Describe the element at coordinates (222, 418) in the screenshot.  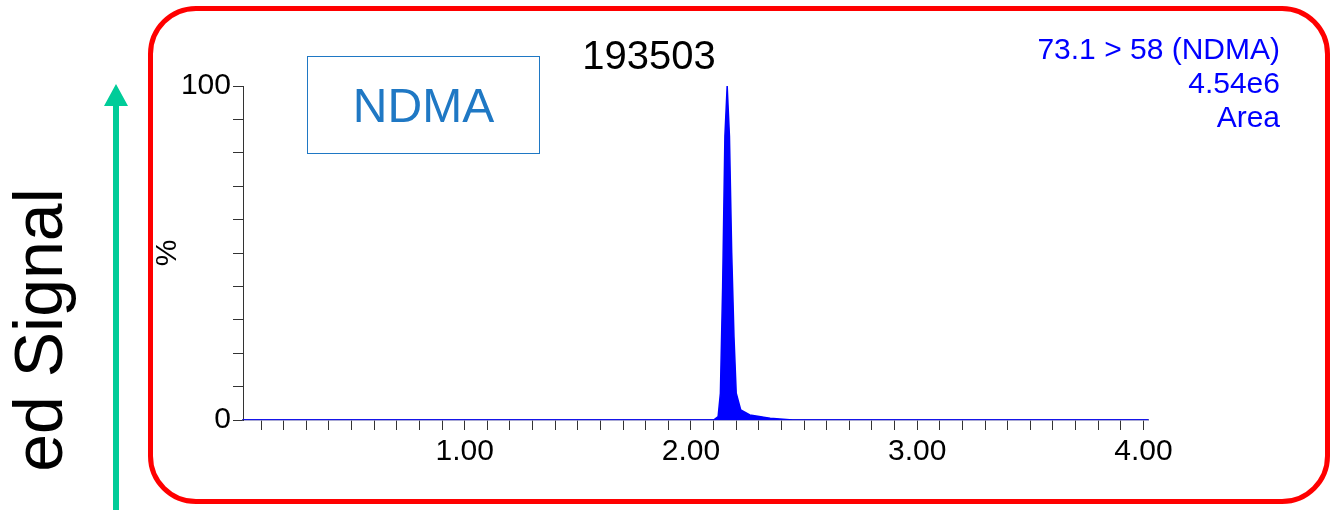
I see `y-tick-label: 0` at that location.